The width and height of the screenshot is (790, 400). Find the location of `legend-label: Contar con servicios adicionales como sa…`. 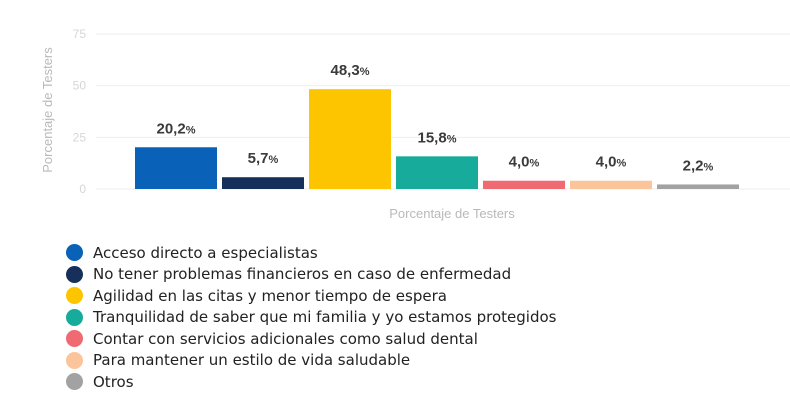

legend-label: Contar con servicios adicionales como sa… is located at coordinates (285, 338).